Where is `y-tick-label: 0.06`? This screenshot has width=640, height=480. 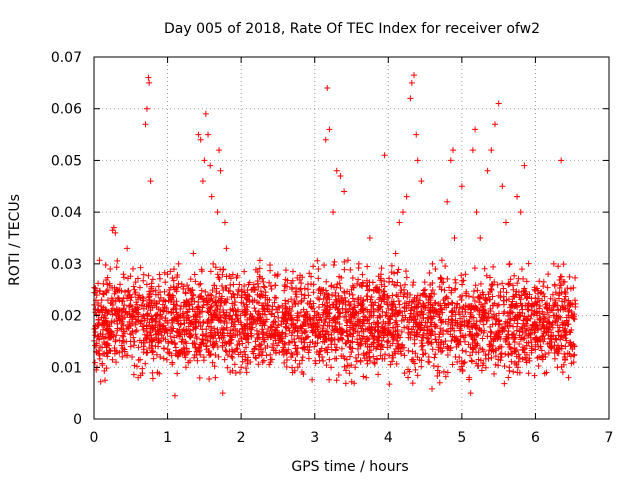 y-tick-label: 0.06 is located at coordinates (66, 110).